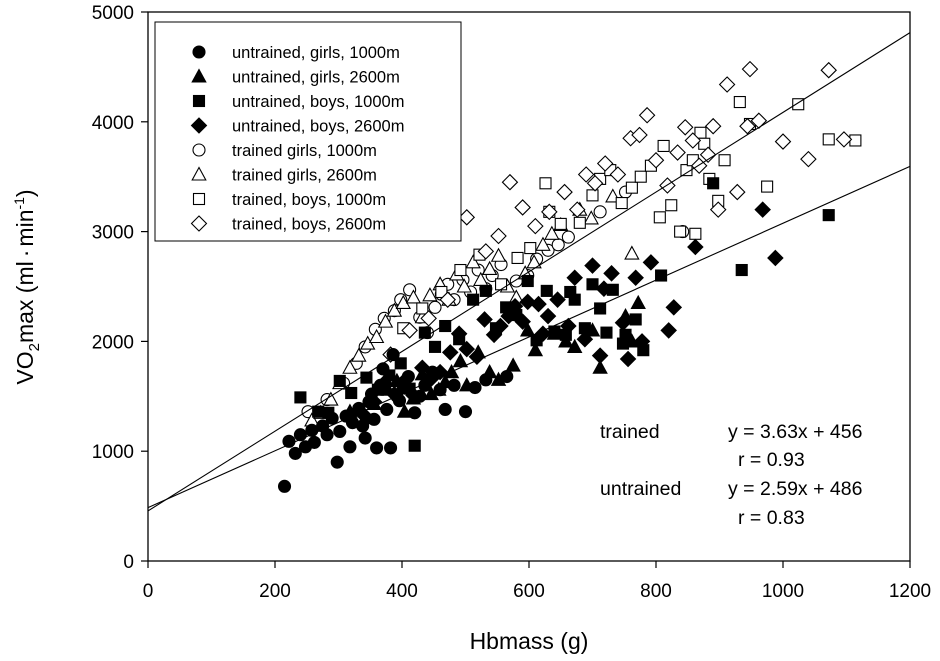 This screenshot has width=940, height=661. I want to click on legend-label: trained, boys, 2600m, so click(309, 225).